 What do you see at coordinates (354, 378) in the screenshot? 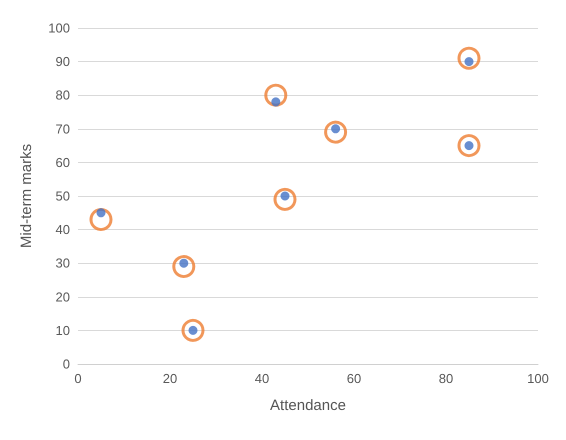
I see `x-tick-label: 60` at bounding box center [354, 378].